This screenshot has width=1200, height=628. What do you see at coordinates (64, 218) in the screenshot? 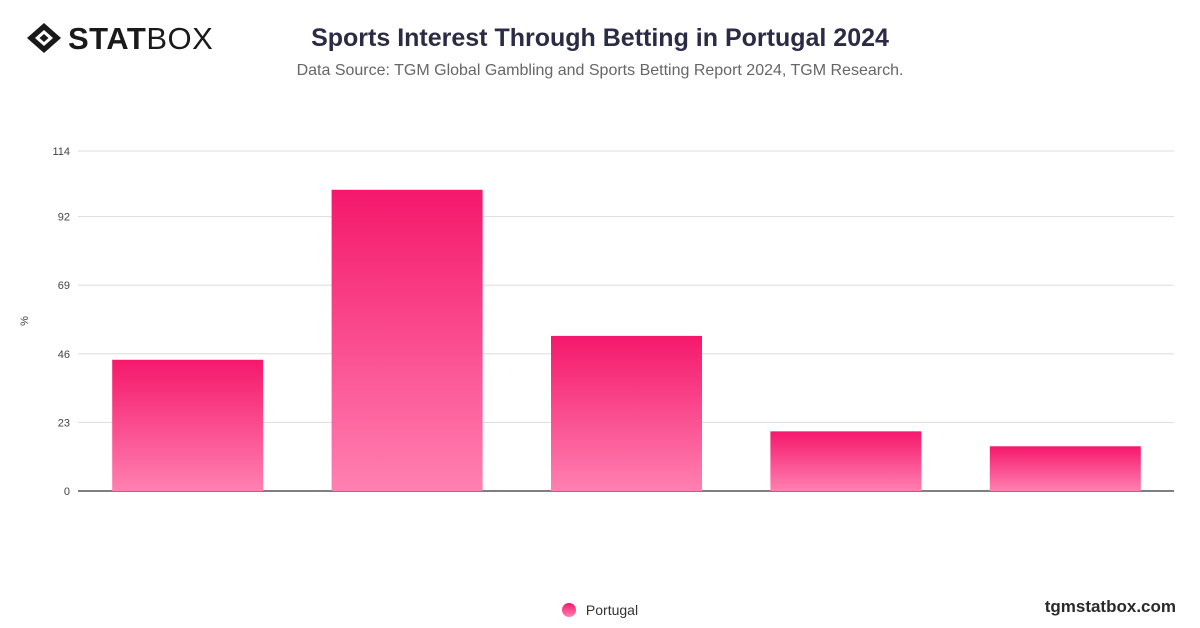
I see `y-tick-label: 92` at bounding box center [64, 218].